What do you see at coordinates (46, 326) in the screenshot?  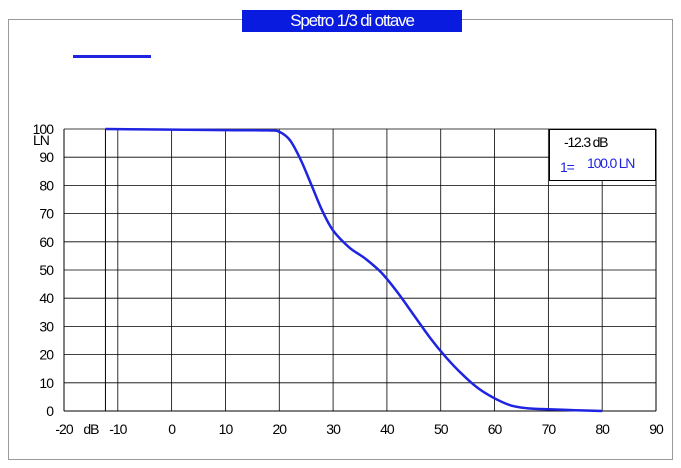 I see `y-tick-label: 30` at bounding box center [46, 326].